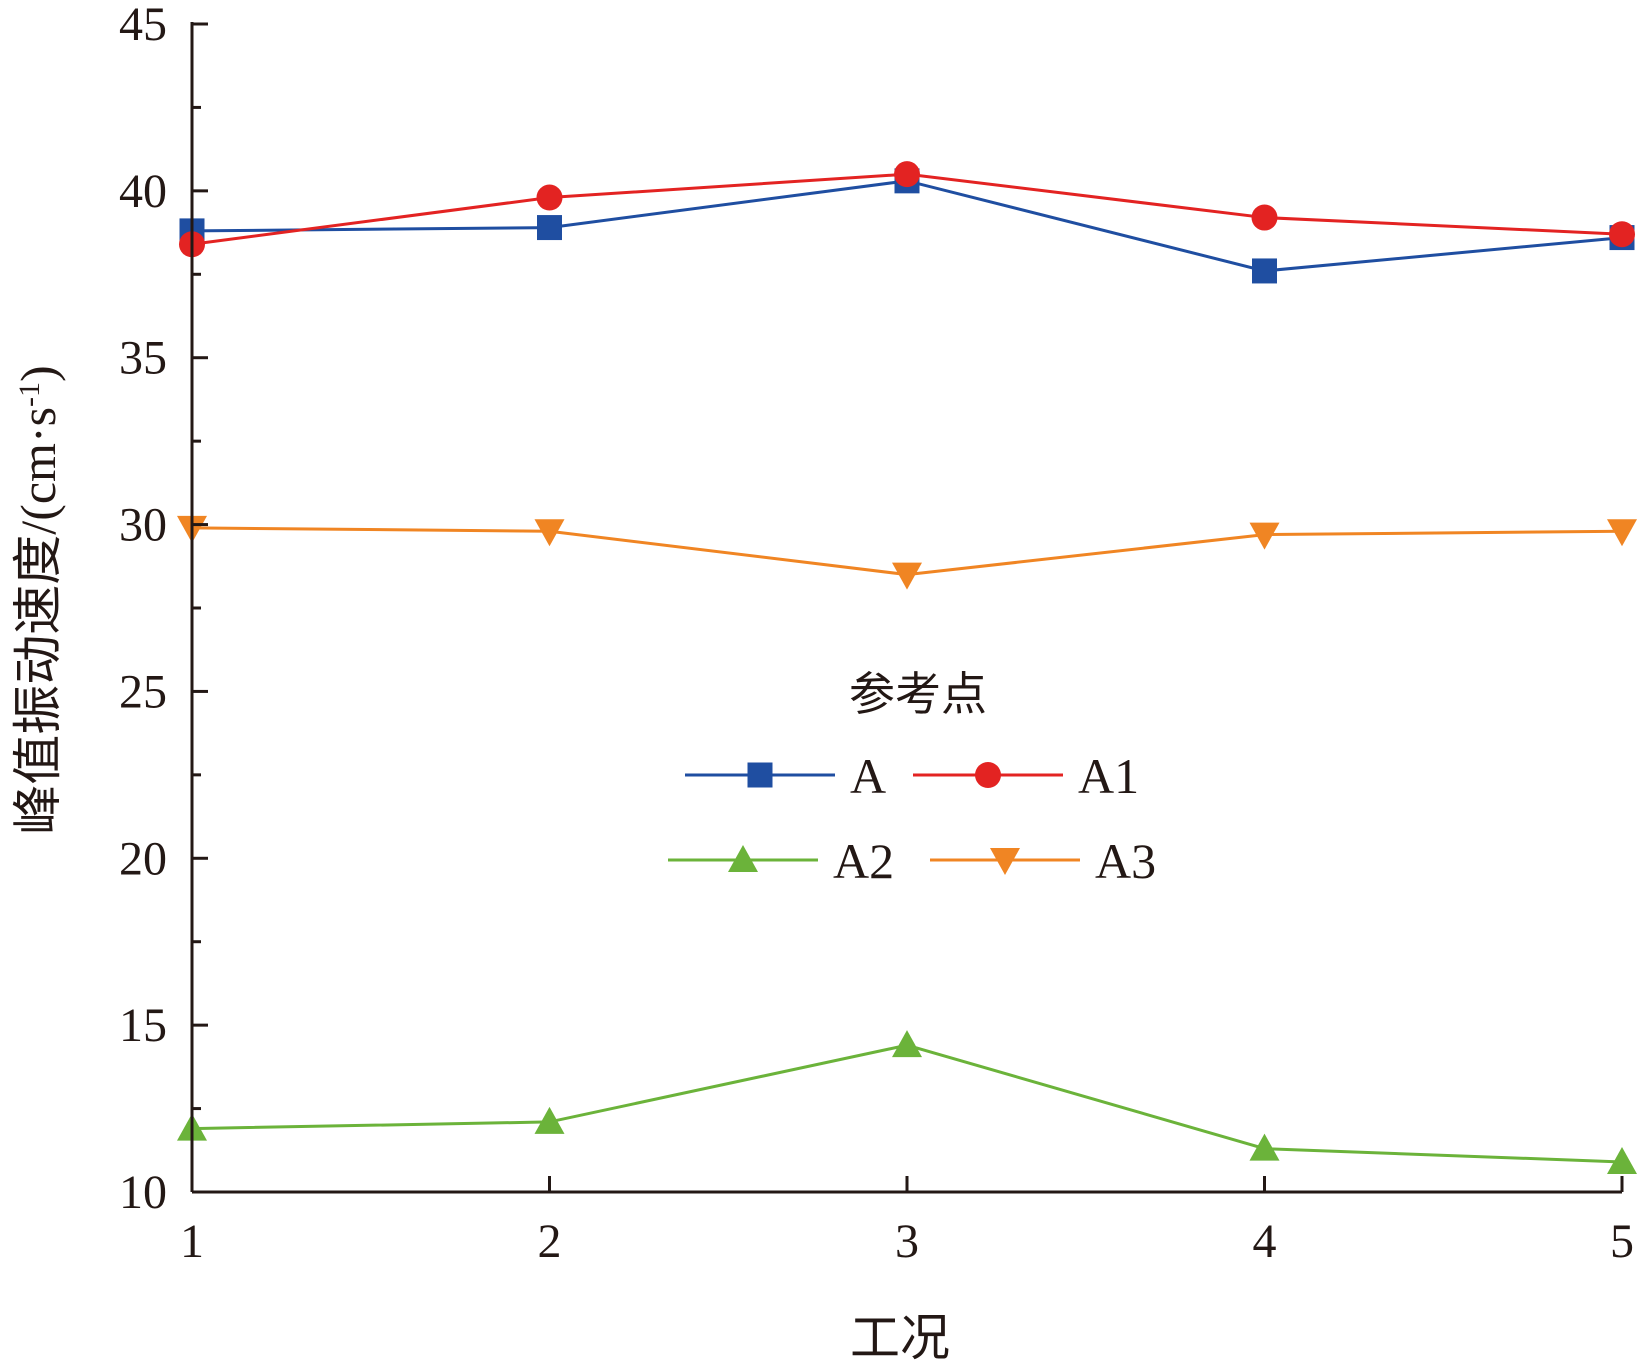 This screenshot has height=1363, width=1637. What do you see at coordinates (1622, 1241) in the screenshot?
I see `x-tick-label: 5` at bounding box center [1622, 1241].